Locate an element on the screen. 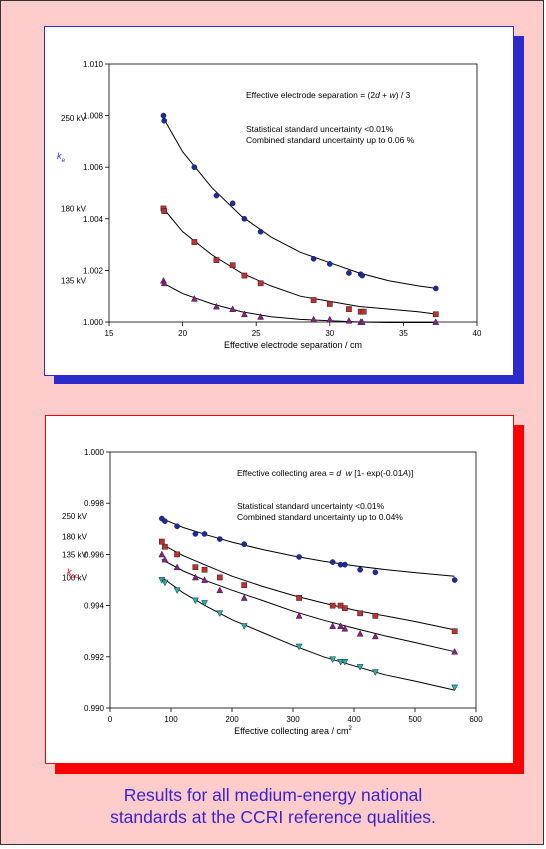  series-label: 180 kV is located at coordinates (74, 208).